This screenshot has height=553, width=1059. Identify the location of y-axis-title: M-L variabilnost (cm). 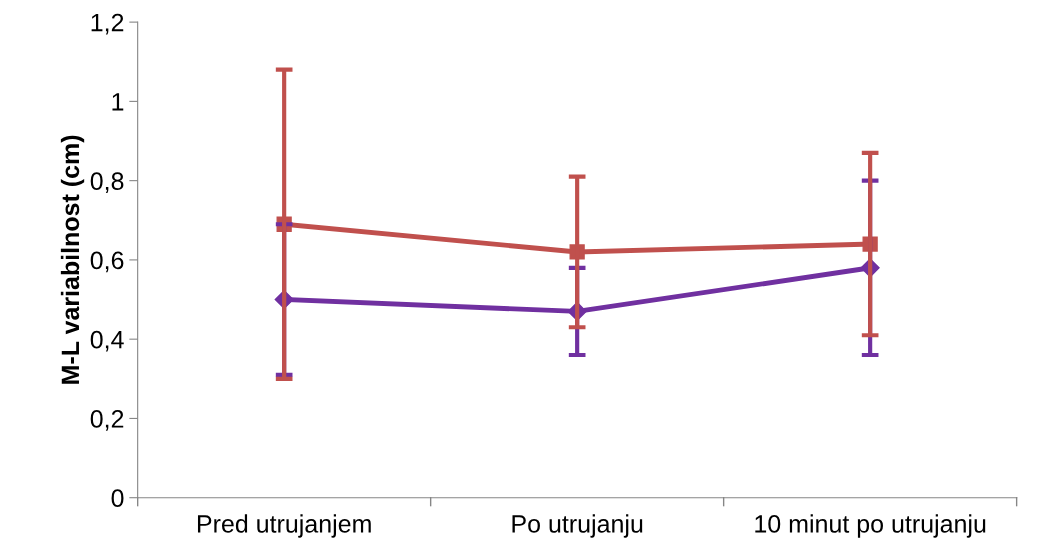
(72, 259).